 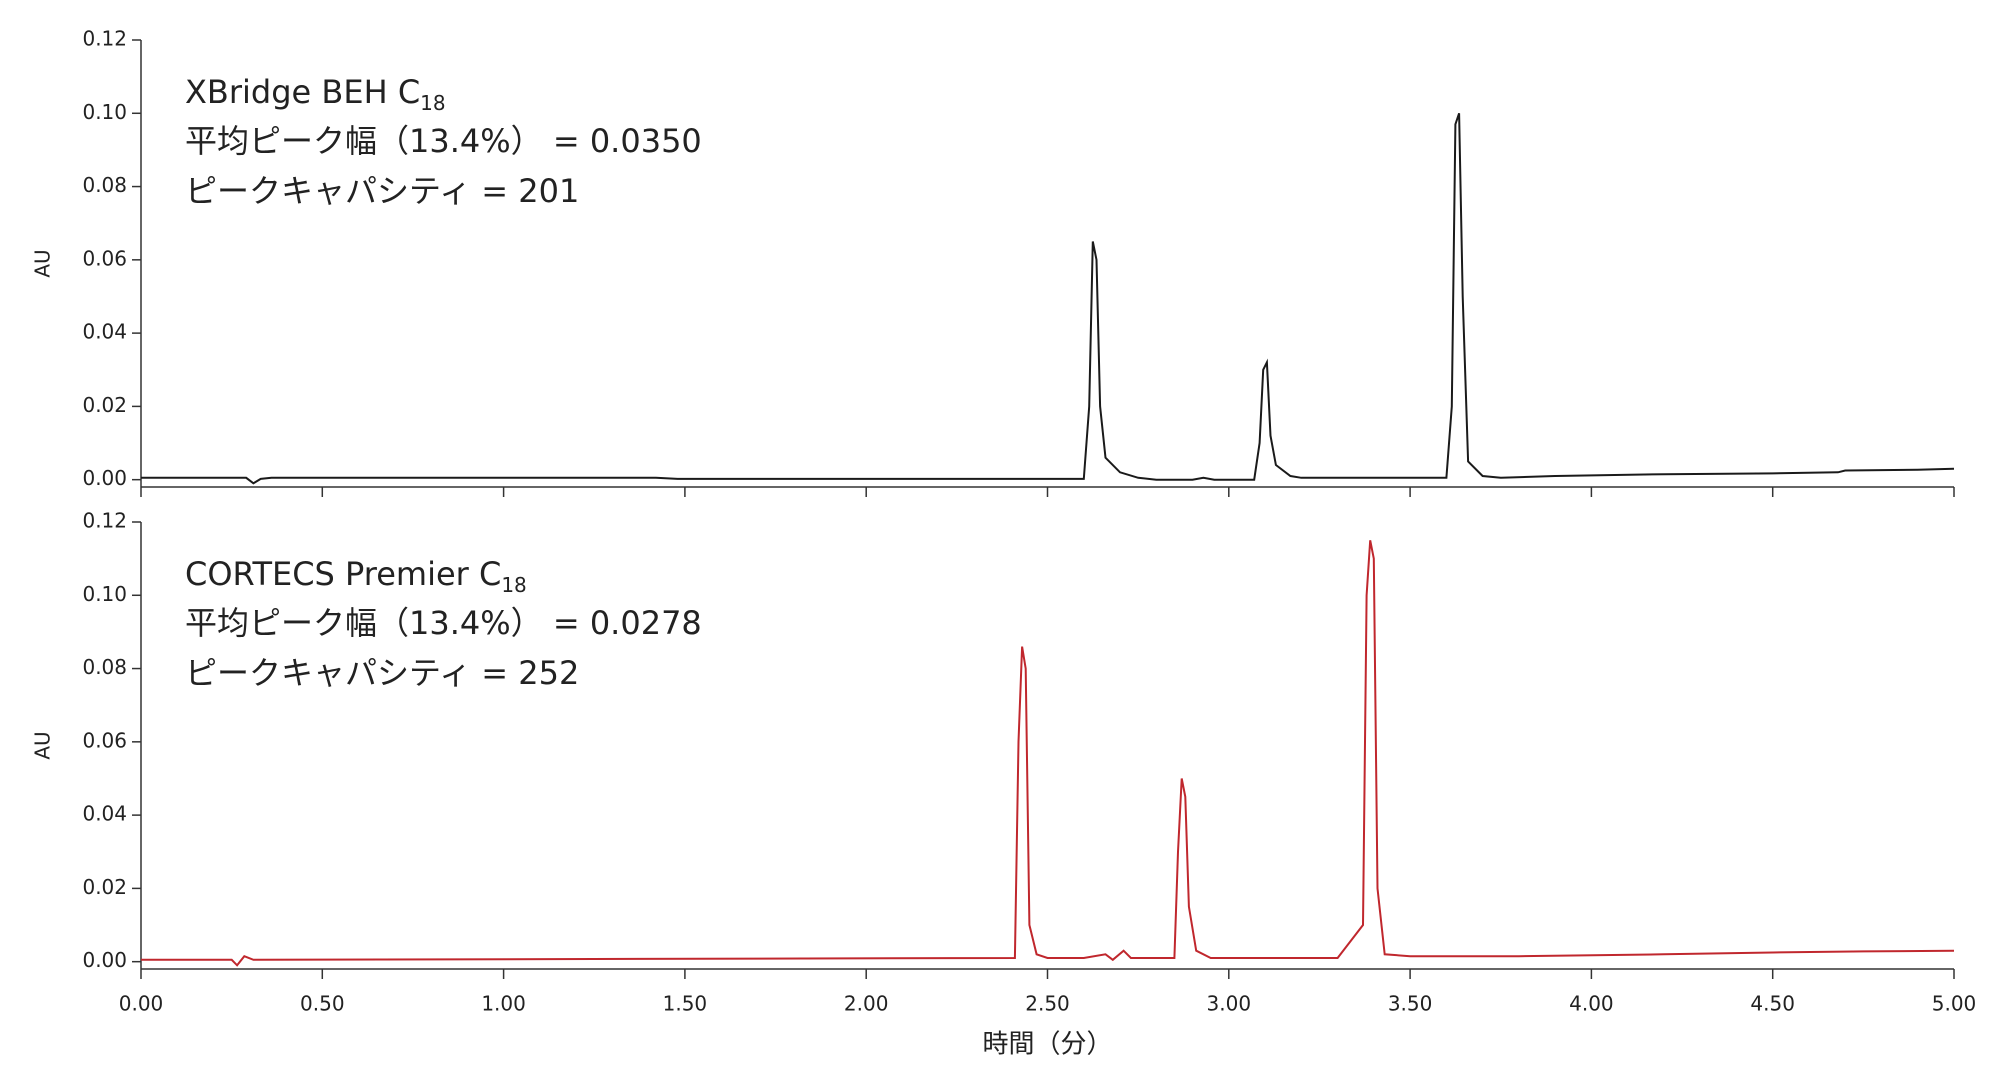 I want to click on x-tick-label: 2.50, so click(x=1047, y=1004).